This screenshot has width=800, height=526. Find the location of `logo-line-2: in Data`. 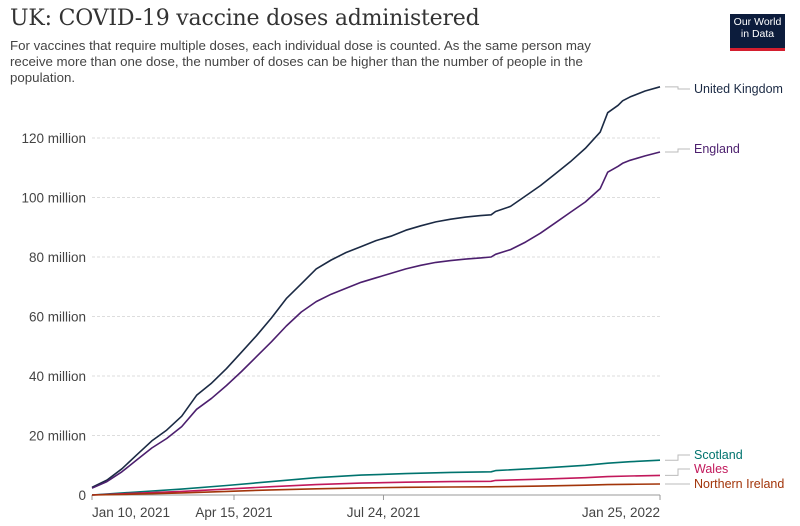

logo-line-2: in Data is located at coordinates (757, 34).